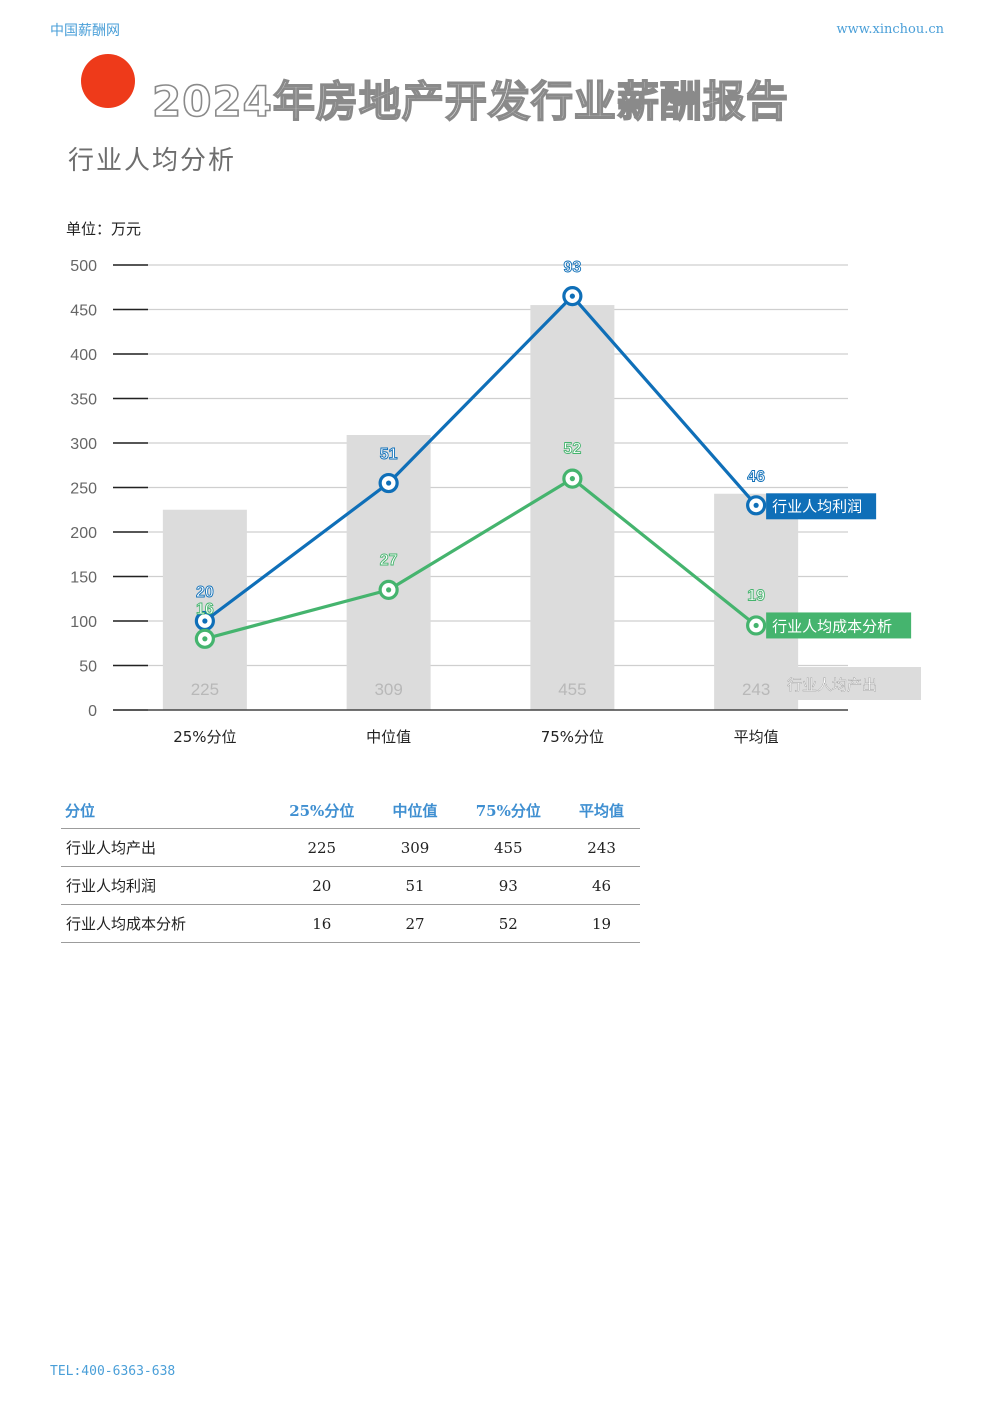  Describe the element at coordinates (83, 311) in the screenshot. I see `y-tick-label: 450` at that location.